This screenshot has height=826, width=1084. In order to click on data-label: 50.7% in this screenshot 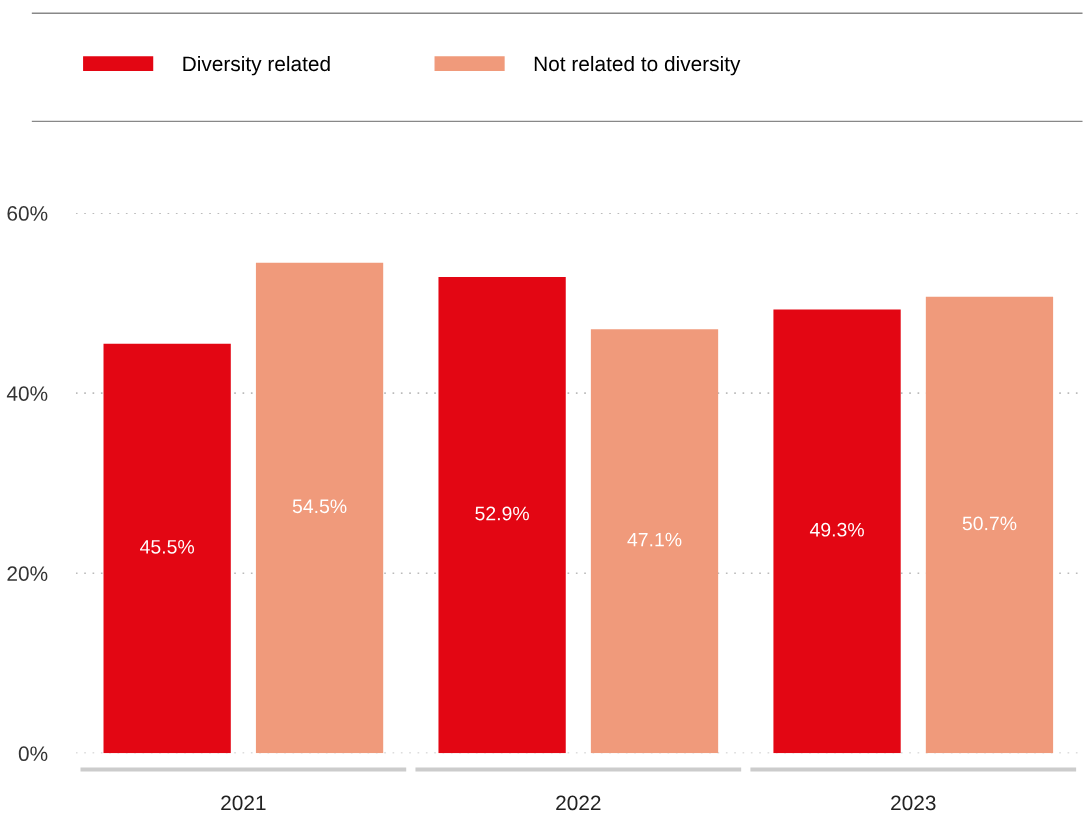, I will do `click(989, 523)`.